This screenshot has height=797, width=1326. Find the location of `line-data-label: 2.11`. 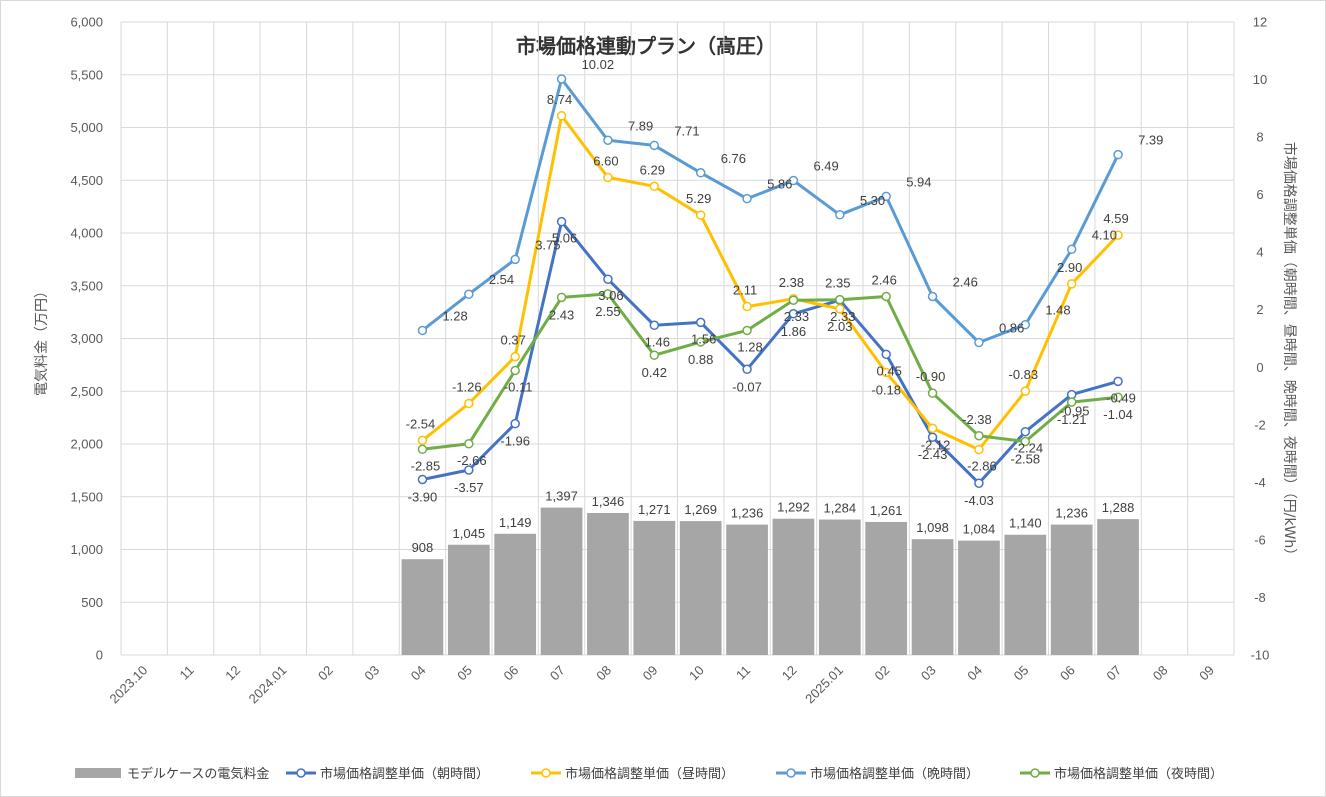

line-data-label: 2.11 is located at coordinates (745, 290).